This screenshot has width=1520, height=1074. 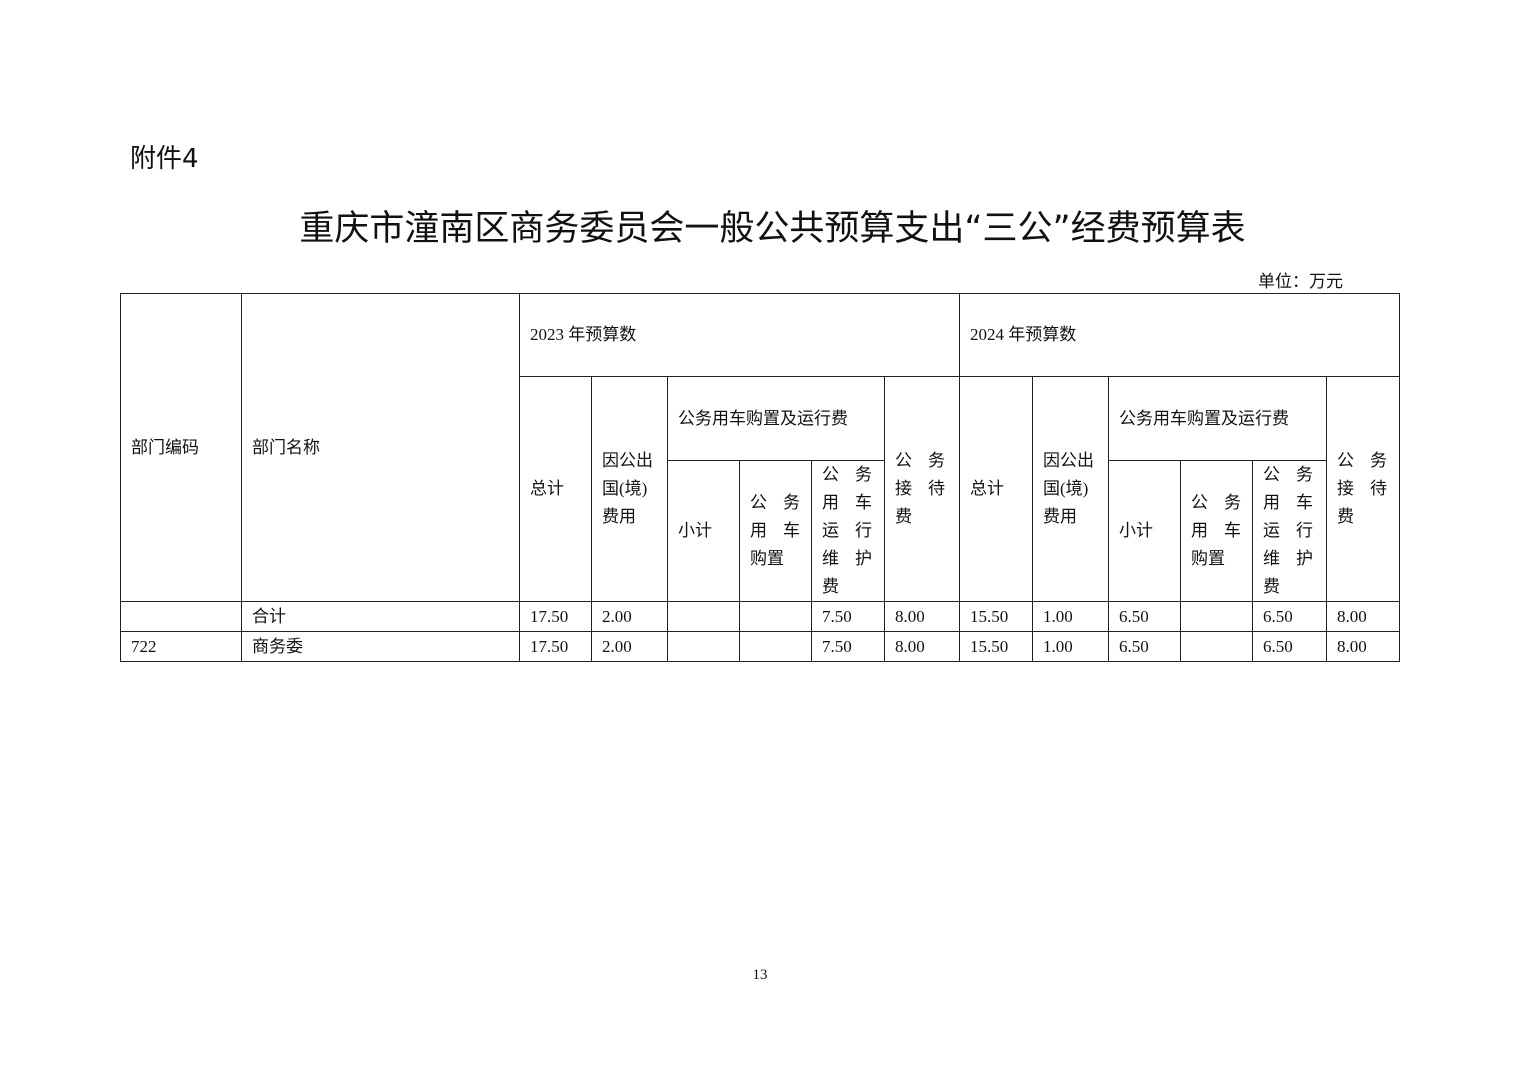 What do you see at coordinates (380, 646) in the screenshot?
I see `cell-name: 商务委` at bounding box center [380, 646].